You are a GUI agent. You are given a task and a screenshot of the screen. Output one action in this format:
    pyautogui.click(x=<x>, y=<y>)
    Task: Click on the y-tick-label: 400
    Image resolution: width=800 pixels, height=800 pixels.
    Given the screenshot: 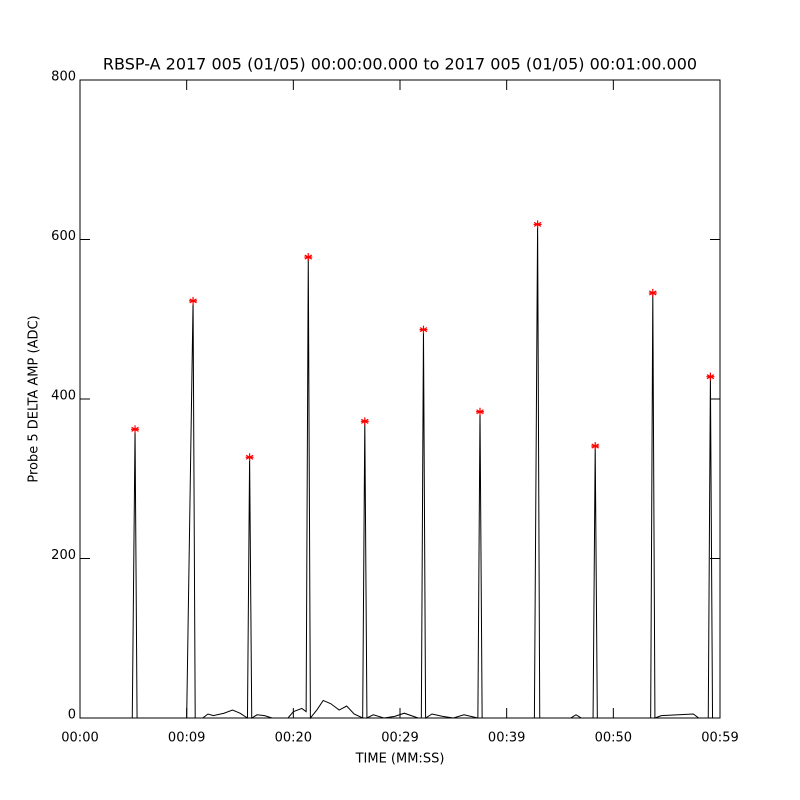 What is the action you would take?
    pyautogui.click(x=63, y=396)
    